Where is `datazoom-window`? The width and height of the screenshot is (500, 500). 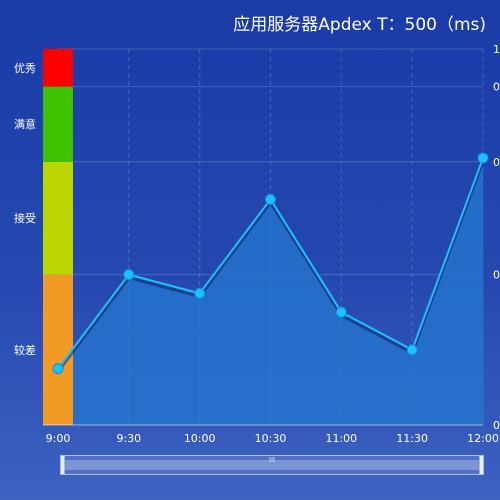 datazoom-window is located at coordinates (272, 465).